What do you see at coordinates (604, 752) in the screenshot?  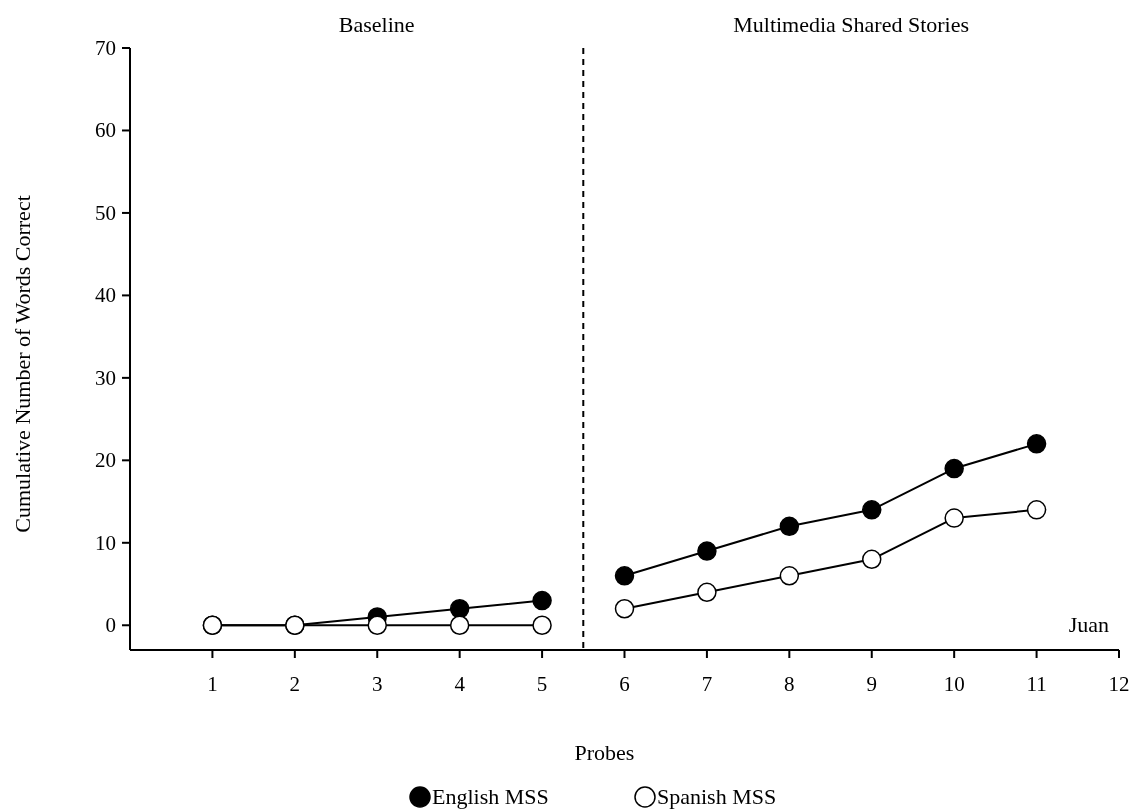 I see `x-axis-title: Probes` at bounding box center [604, 752].